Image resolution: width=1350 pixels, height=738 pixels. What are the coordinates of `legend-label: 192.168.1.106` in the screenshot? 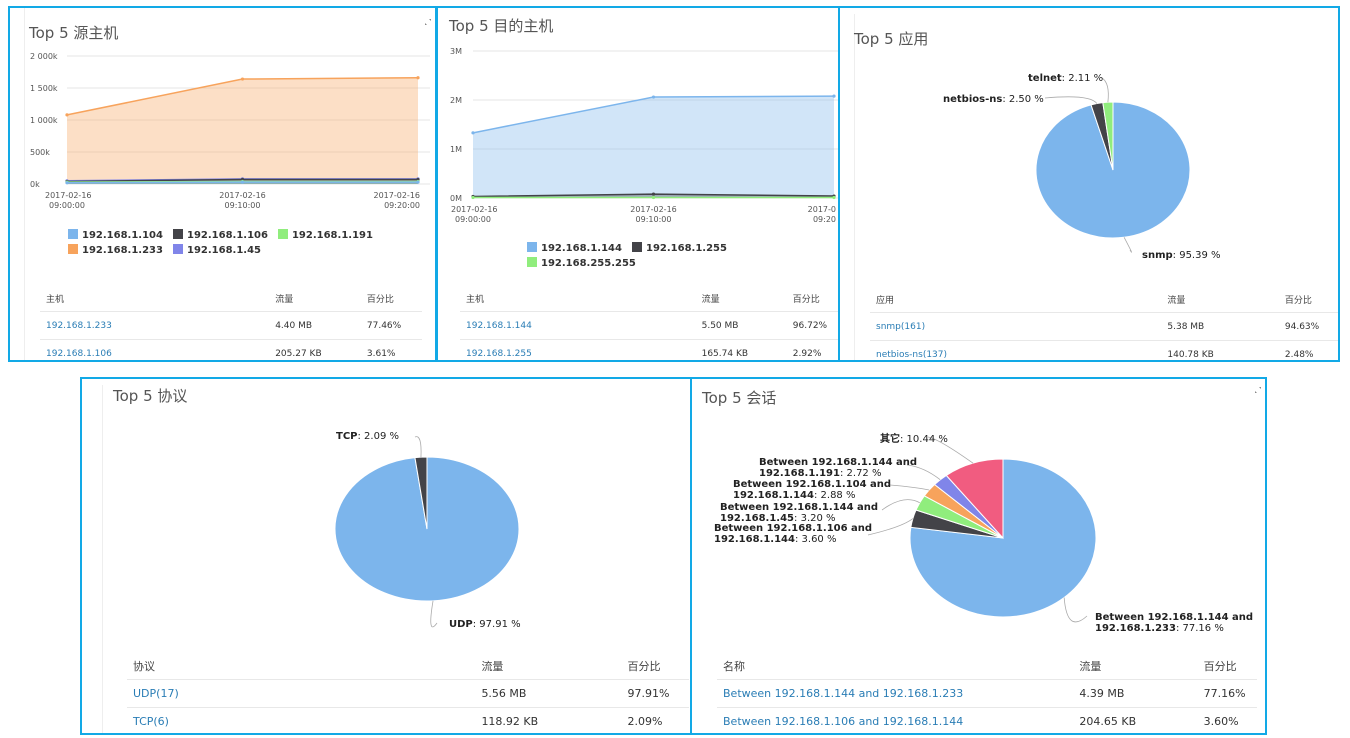 It's located at (227, 235).